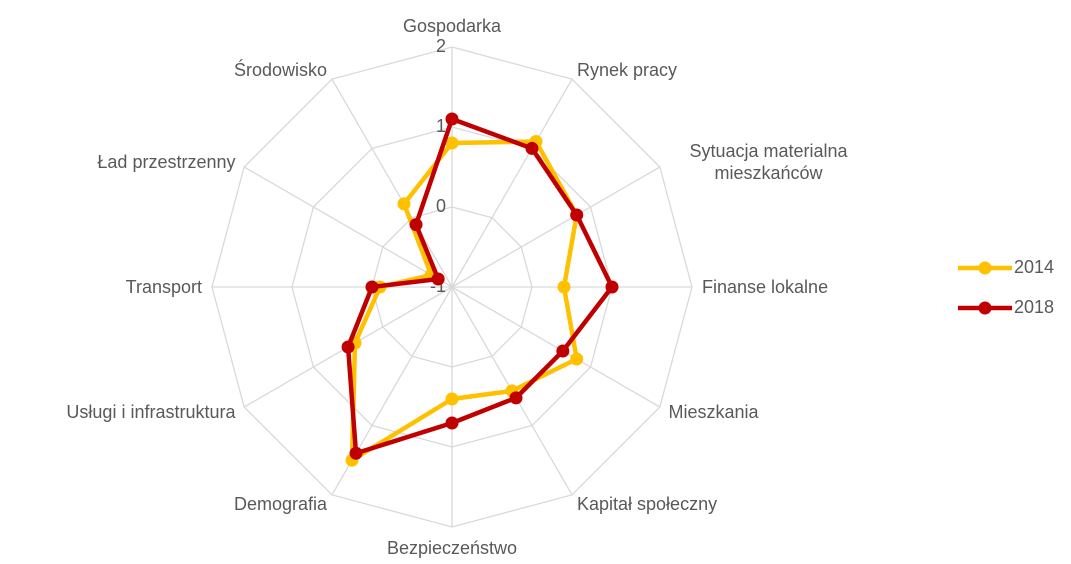 This screenshot has width=1071, height=564. I want to click on legend-label: 2014, so click(1034, 267).